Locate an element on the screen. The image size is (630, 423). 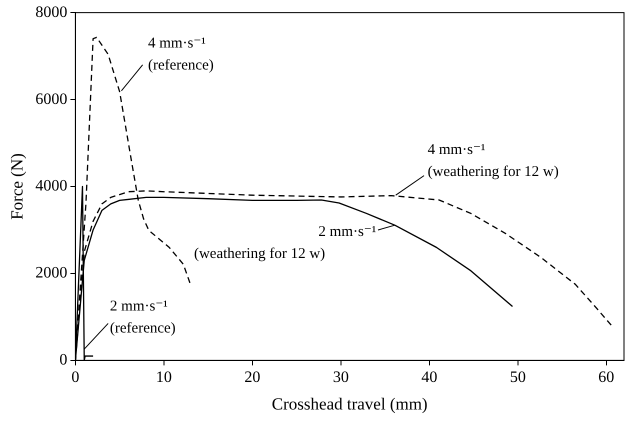
y-axis-title: Force (N) is located at coordinates (17, 186).